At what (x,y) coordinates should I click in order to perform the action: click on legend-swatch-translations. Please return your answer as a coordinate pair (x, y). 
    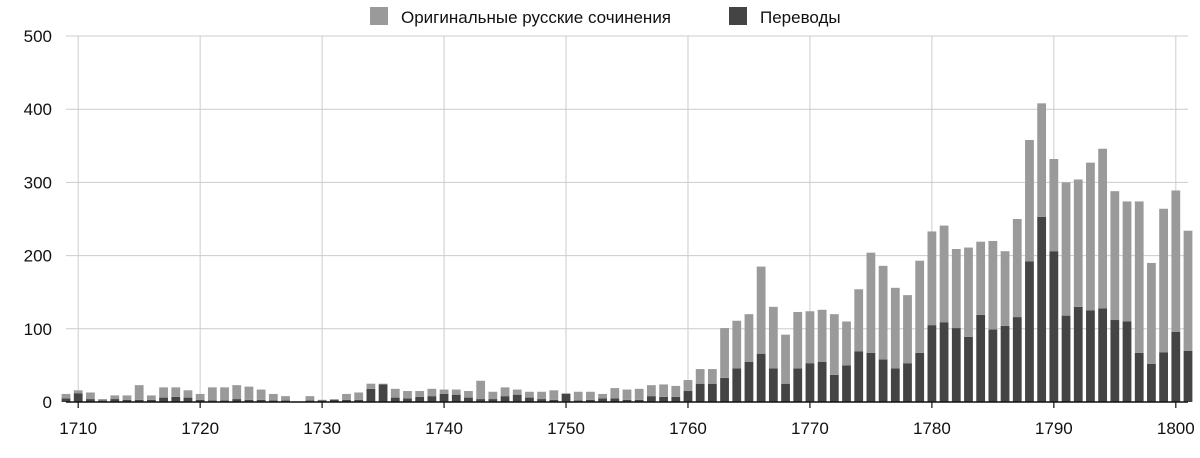
    Looking at the image, I should click on (738, 16).